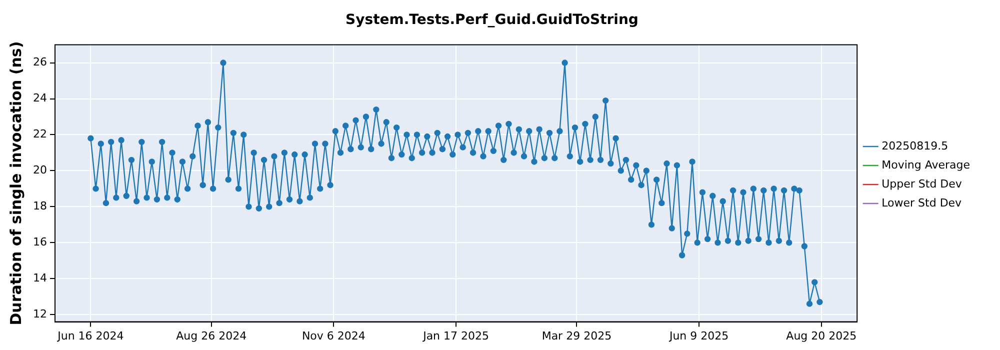 Image resolution: width=1000 pixels, height=350 pixels. What do you see at coordinates (698, 335) in the screenshot?
I see `x-tick-label: Jun 9 2025` at bounding box center [698, 335].